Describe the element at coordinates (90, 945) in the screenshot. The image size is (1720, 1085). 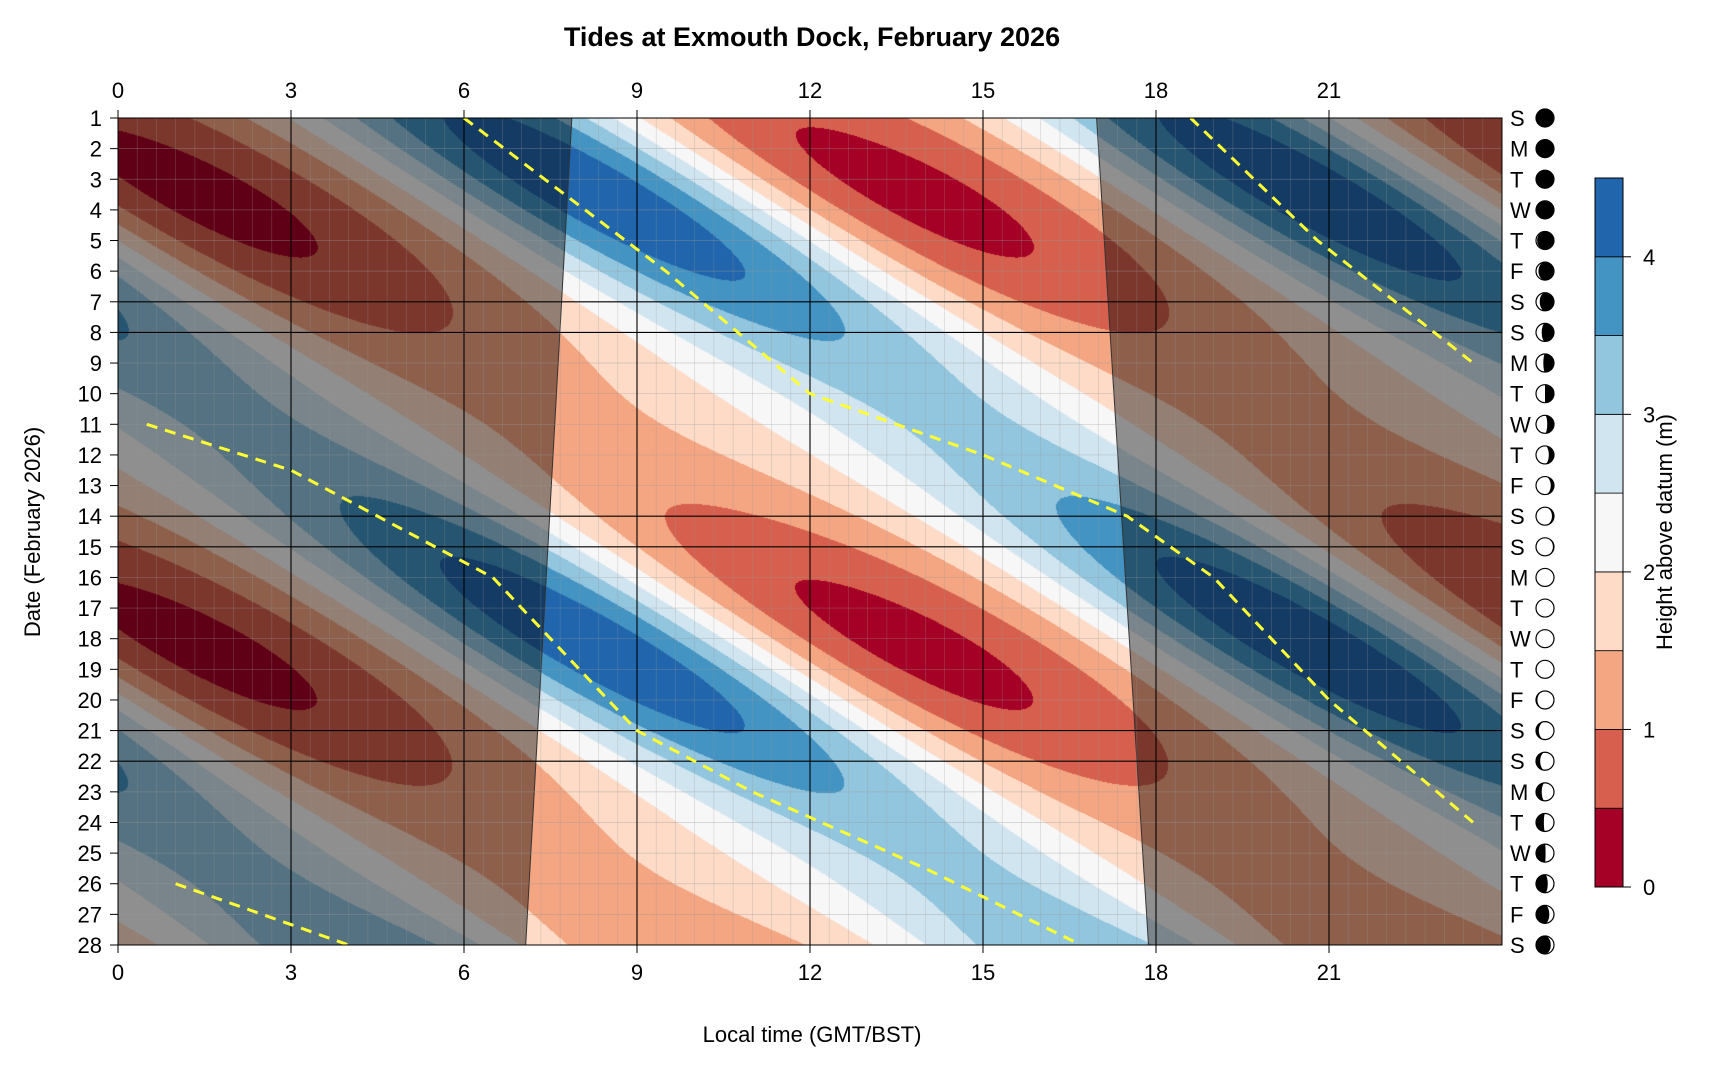
I see `y-tick-label: 28` at that location.